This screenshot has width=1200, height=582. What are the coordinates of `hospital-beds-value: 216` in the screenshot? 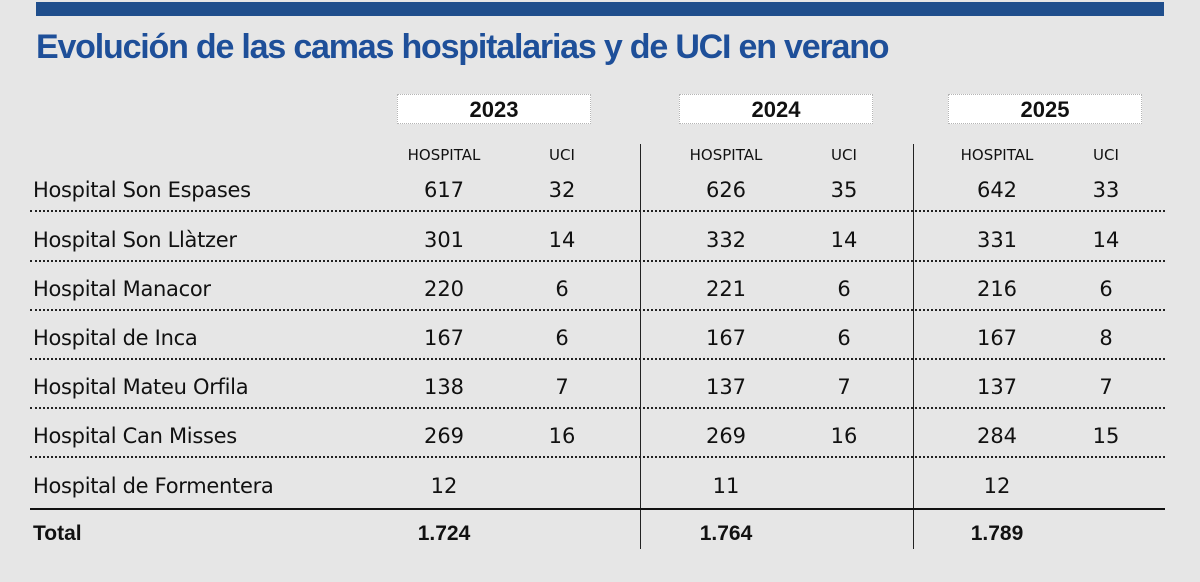 It's located at (997, 289).